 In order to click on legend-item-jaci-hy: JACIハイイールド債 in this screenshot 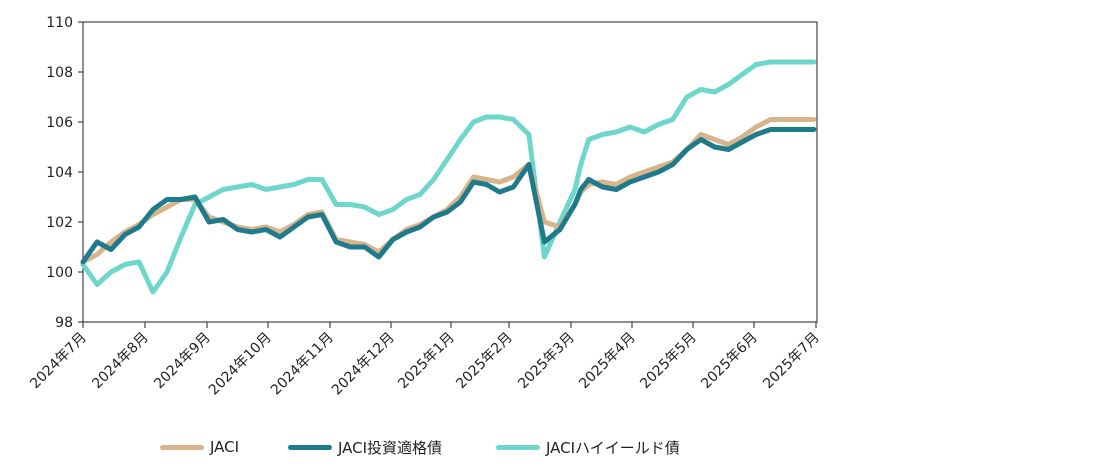, I will do `click(588, 447)`.